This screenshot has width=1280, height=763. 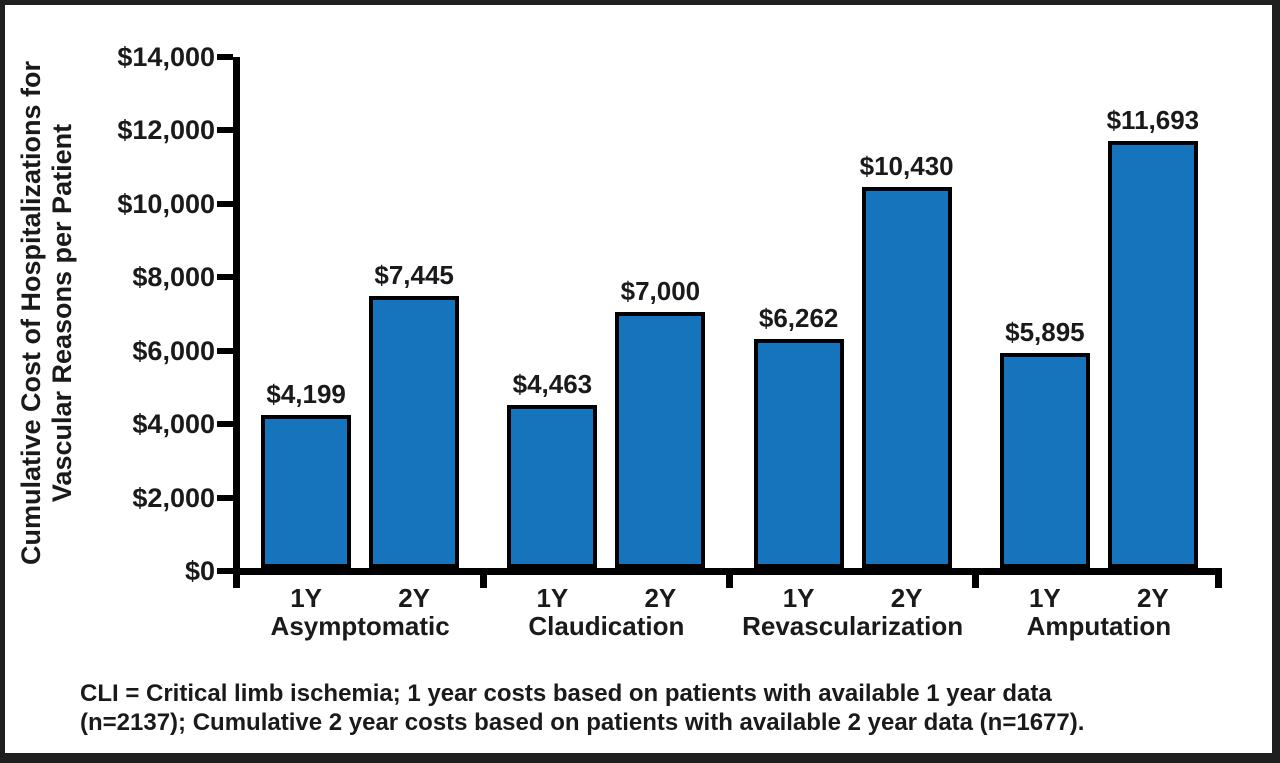 I want to click on y-tick-label: $14,000, so click(x=166, y=57).